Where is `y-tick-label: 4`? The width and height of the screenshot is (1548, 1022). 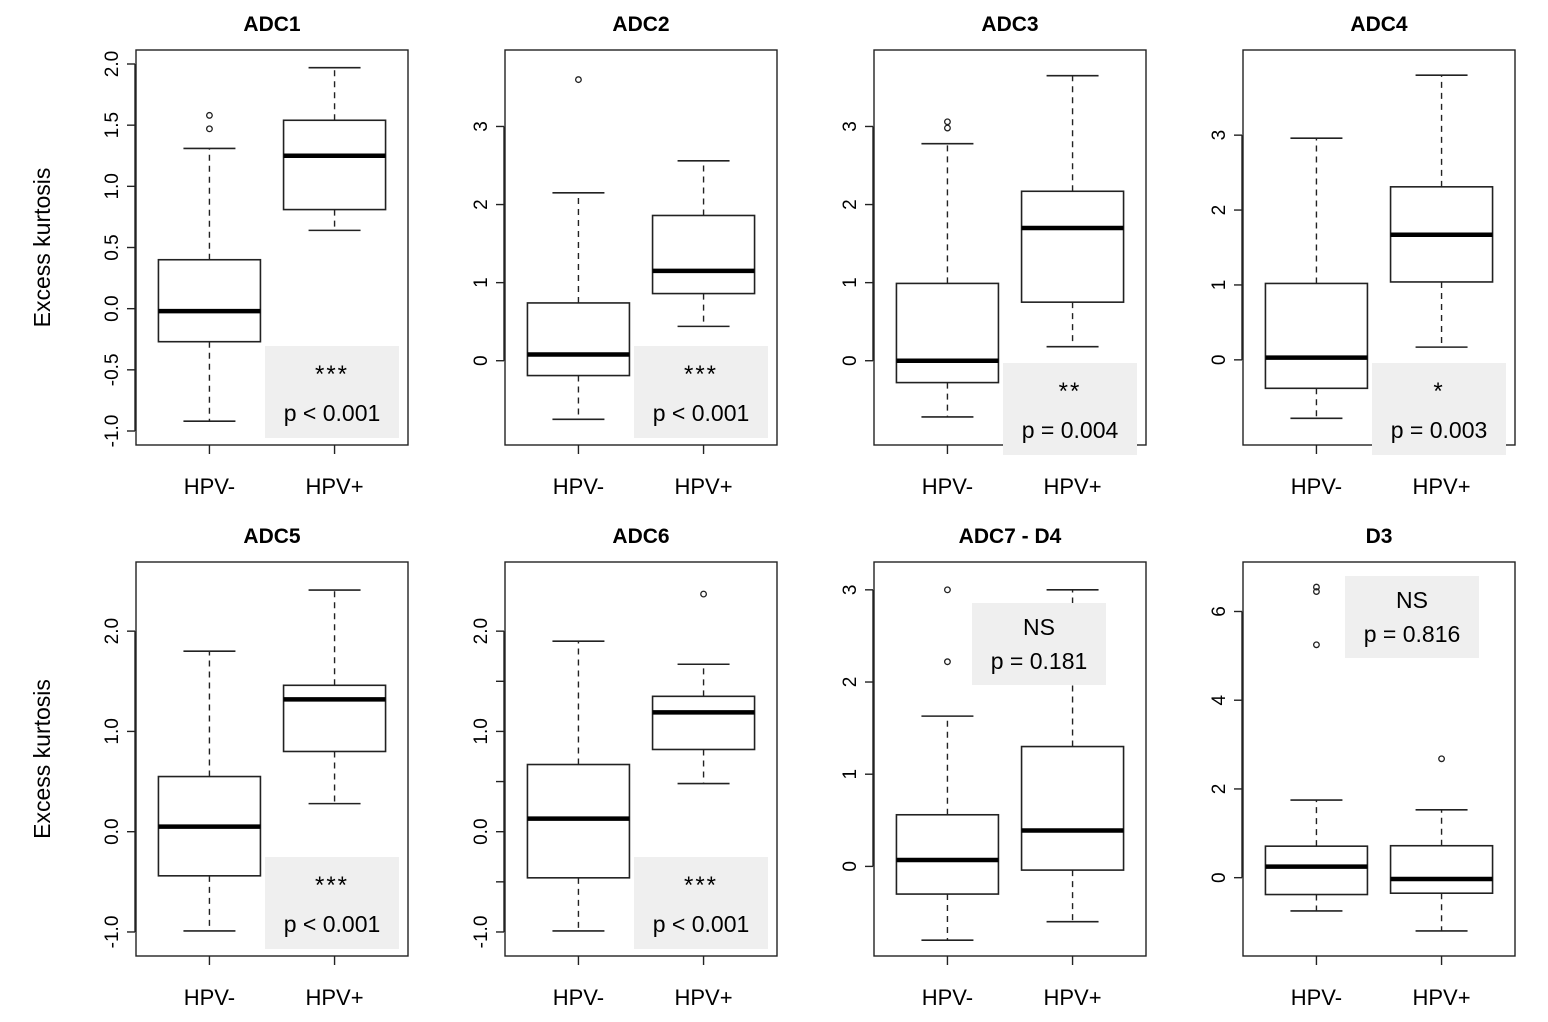
y-tick-label: 4 is located at coordinates (1219, 700).